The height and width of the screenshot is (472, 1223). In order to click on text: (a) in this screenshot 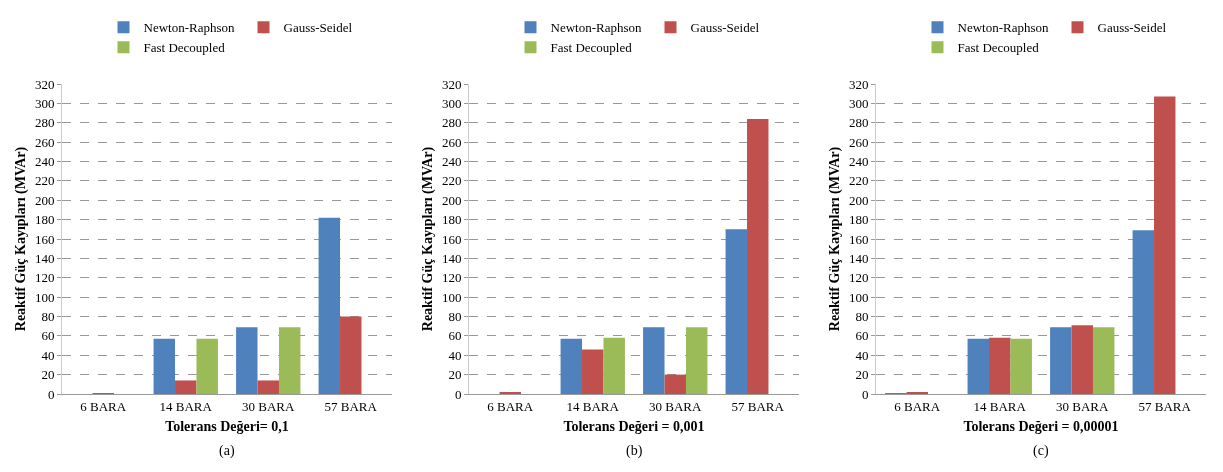, I will do `click(227, 451)`.